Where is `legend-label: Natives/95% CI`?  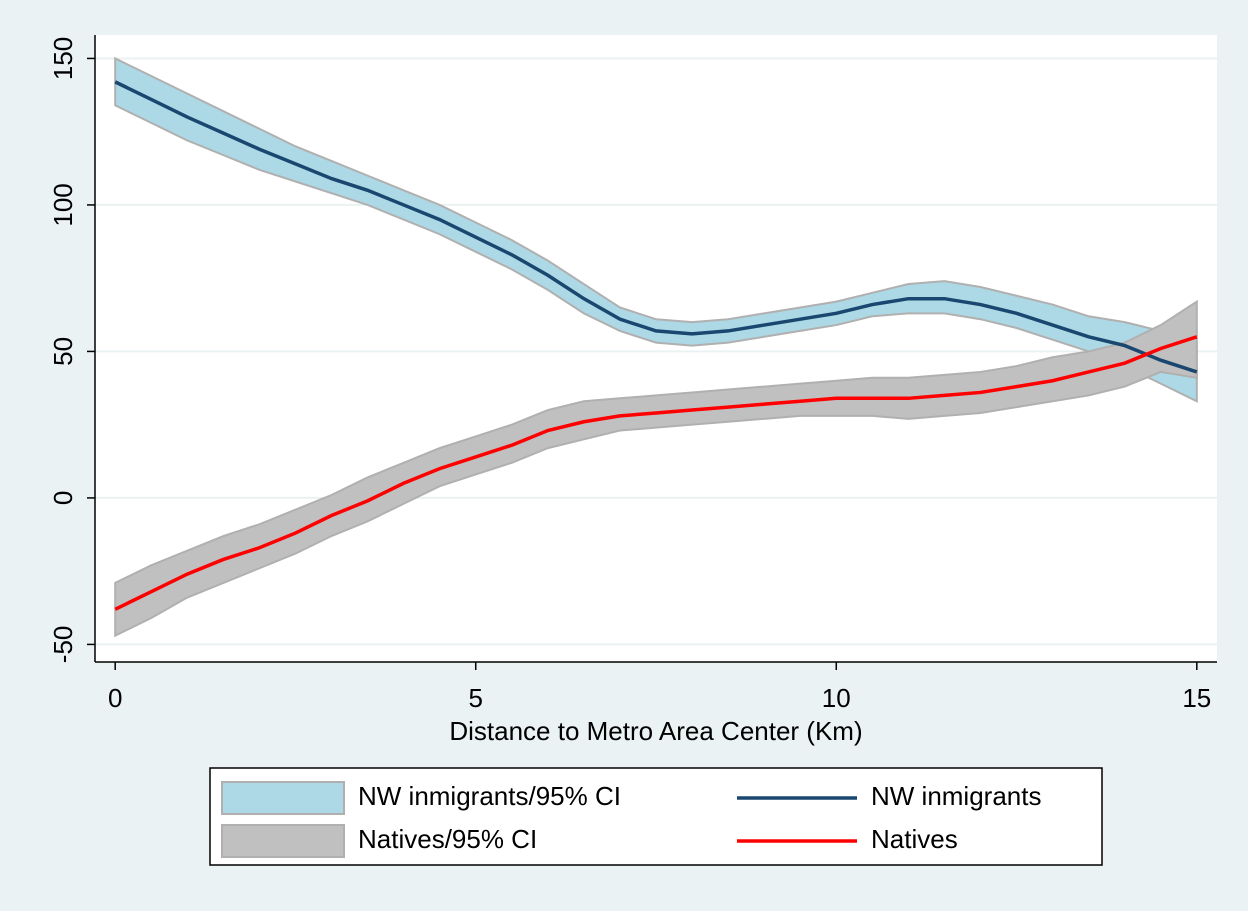
legend-label: Natives/95% CI is located at coordinates (447, 839).